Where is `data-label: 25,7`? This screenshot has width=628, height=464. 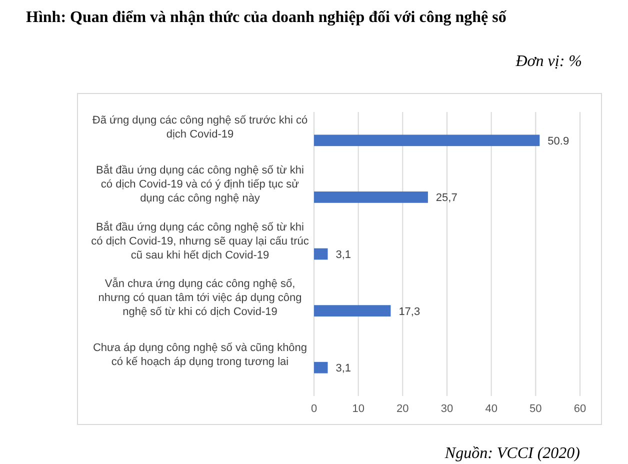 data-label: 25,7 is located at coordinates (447, 198).